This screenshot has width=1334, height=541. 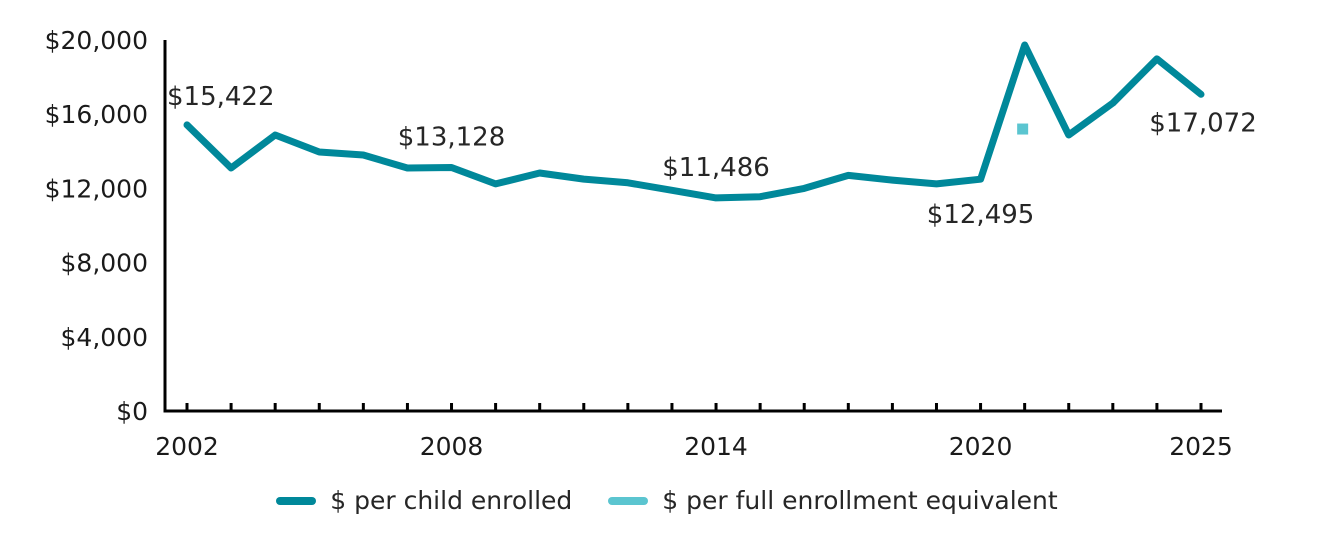 I want to click on y-tick-label: $20,000, so click(x=96, y=40).